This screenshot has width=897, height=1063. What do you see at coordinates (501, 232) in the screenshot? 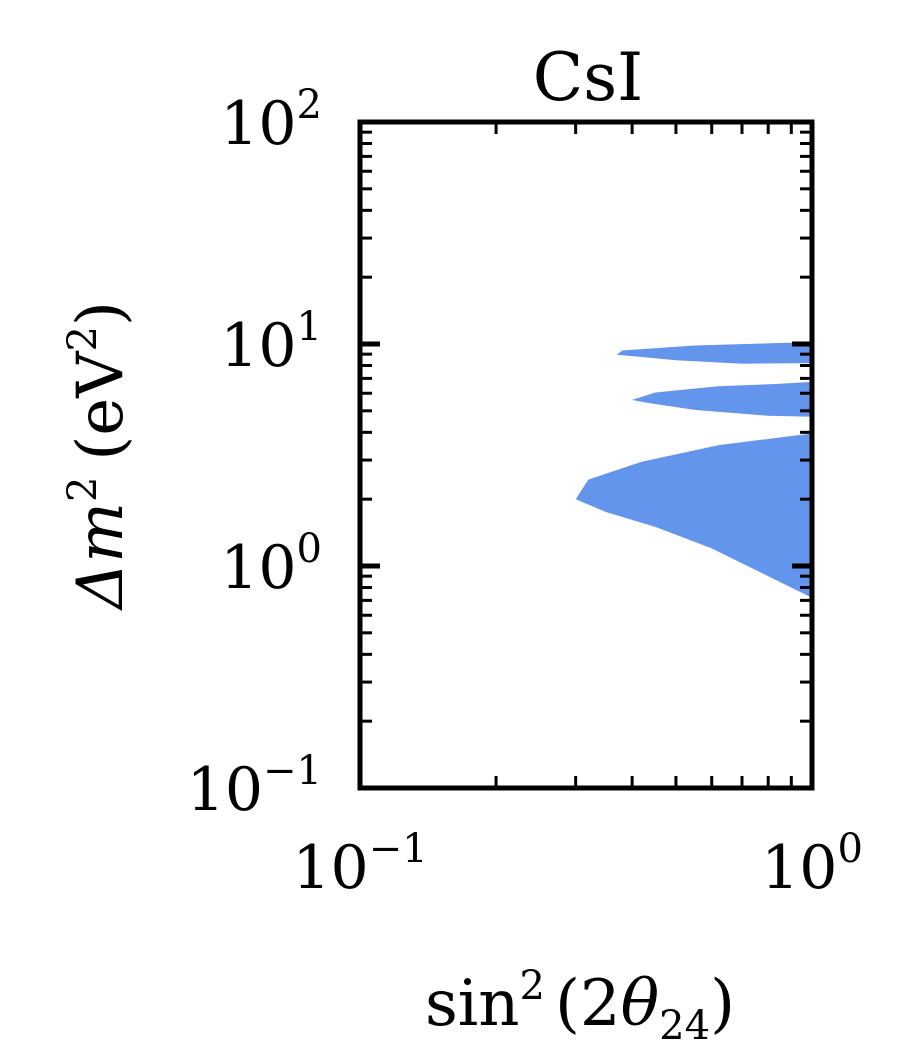
I see `allowed-region` at bounding box center [501, 232].